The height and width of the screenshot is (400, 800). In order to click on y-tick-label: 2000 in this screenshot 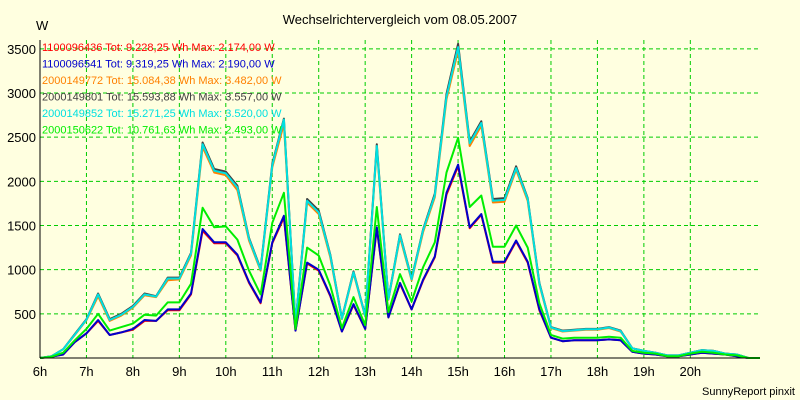, I will do `click(21, 181)`.